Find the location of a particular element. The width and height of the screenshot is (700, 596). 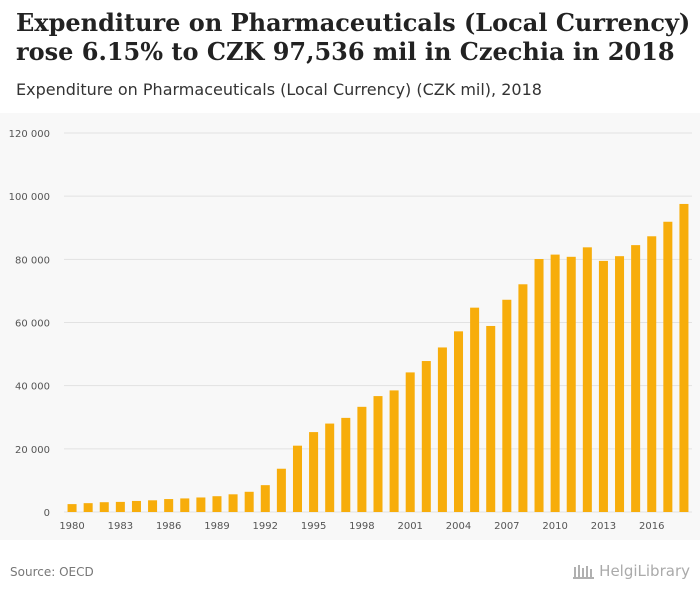

bar-2006 is located at coordinates (491, 418).